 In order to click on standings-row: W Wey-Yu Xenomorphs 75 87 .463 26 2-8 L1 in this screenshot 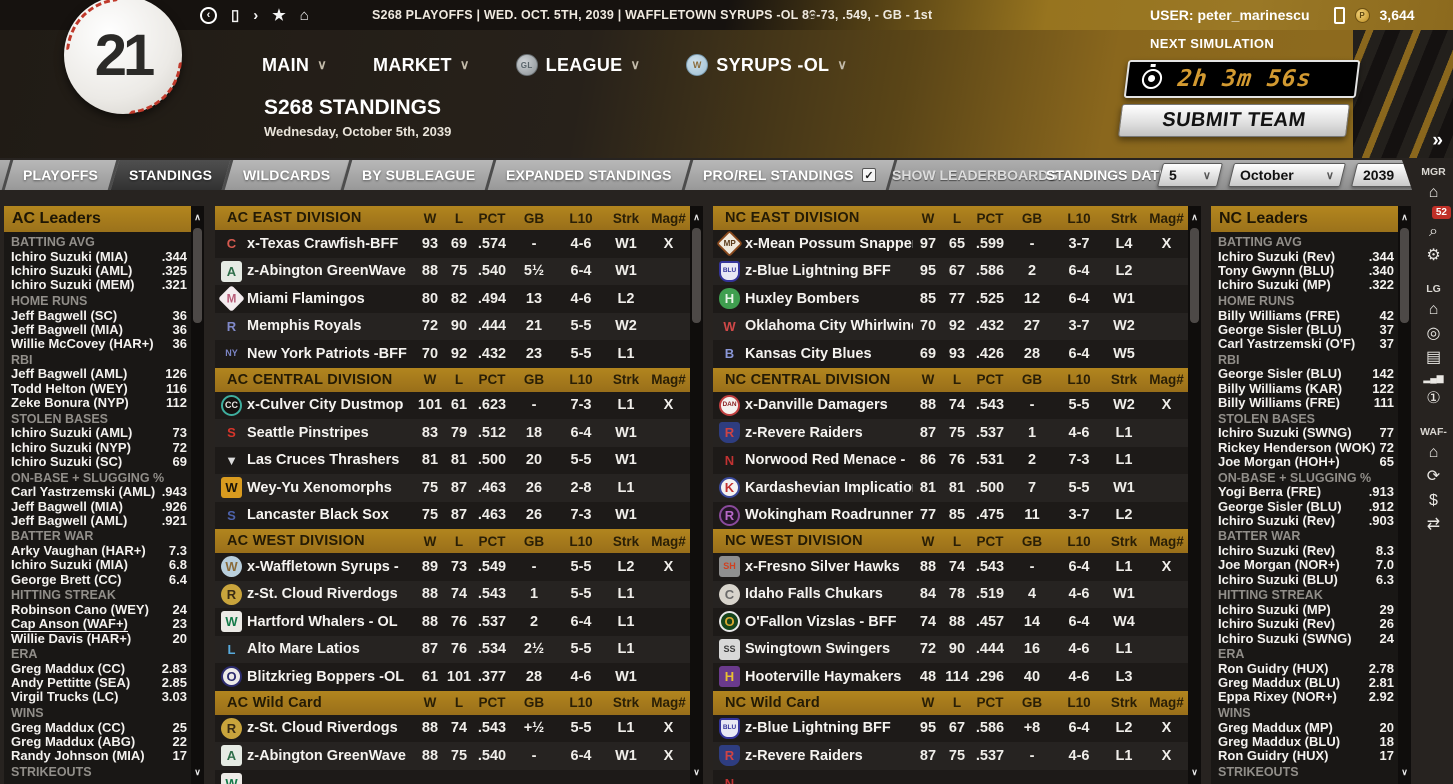, I will do `click(452, 488)`.